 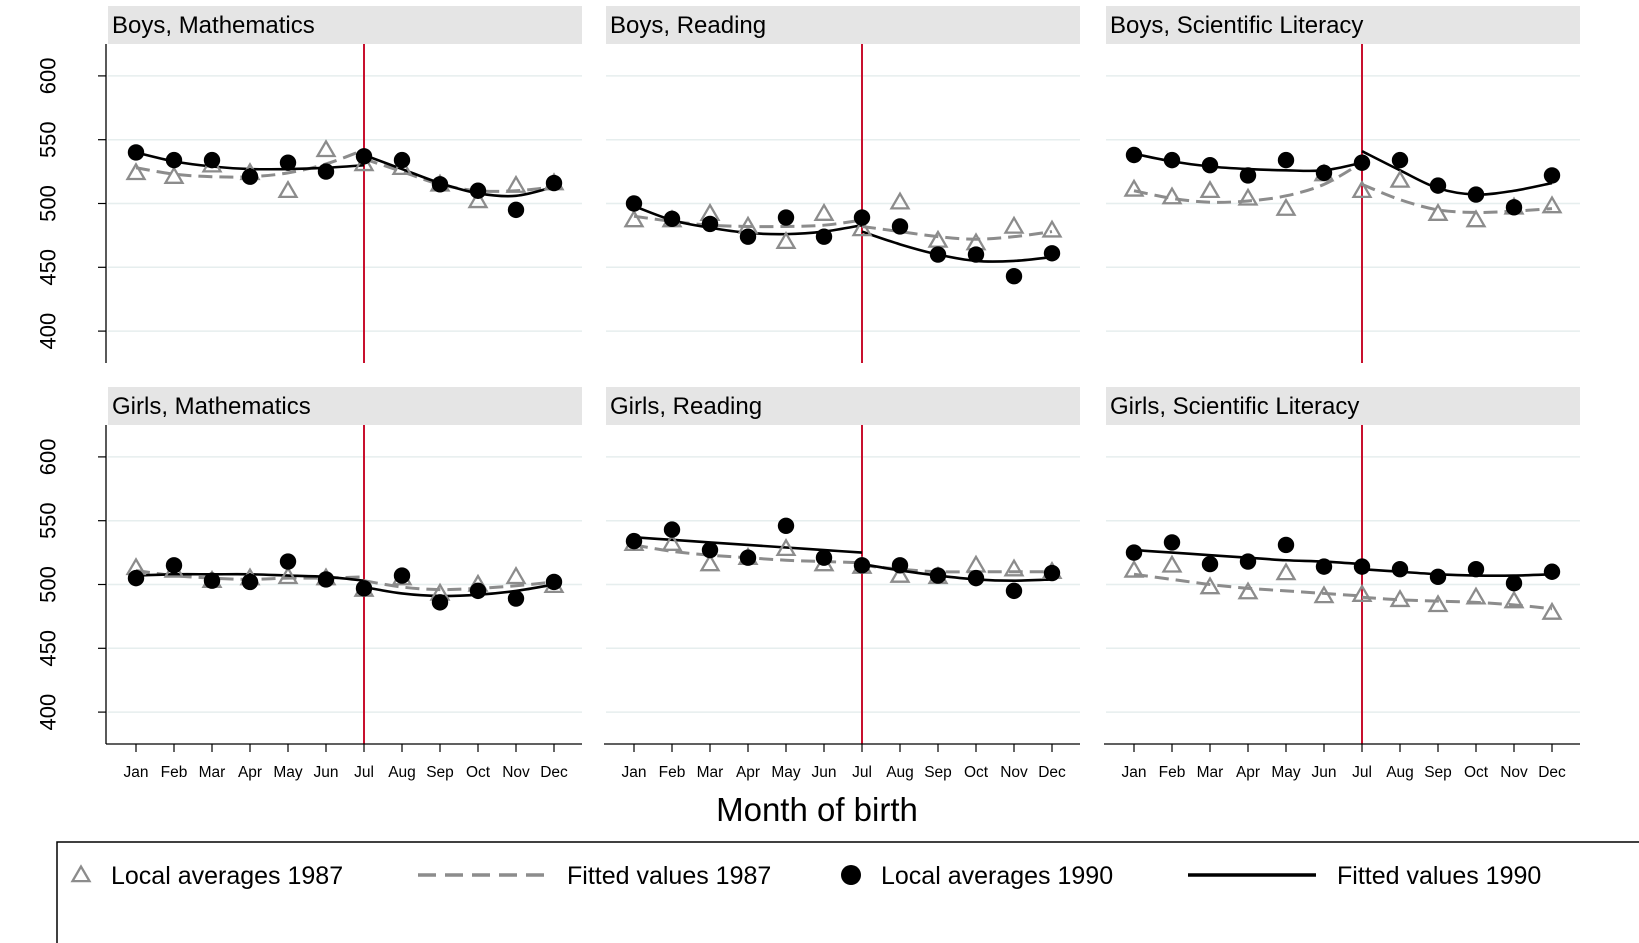 I want to click on x-tick-label: Jul, so click(x=364, y=772).